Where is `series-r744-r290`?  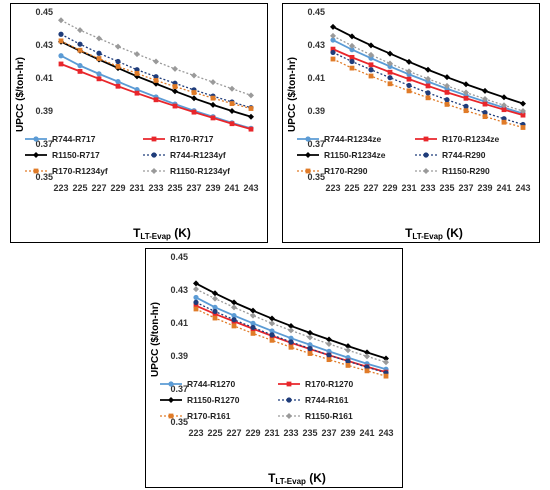
series-r744-r290 is located at coordinates (428, 88).